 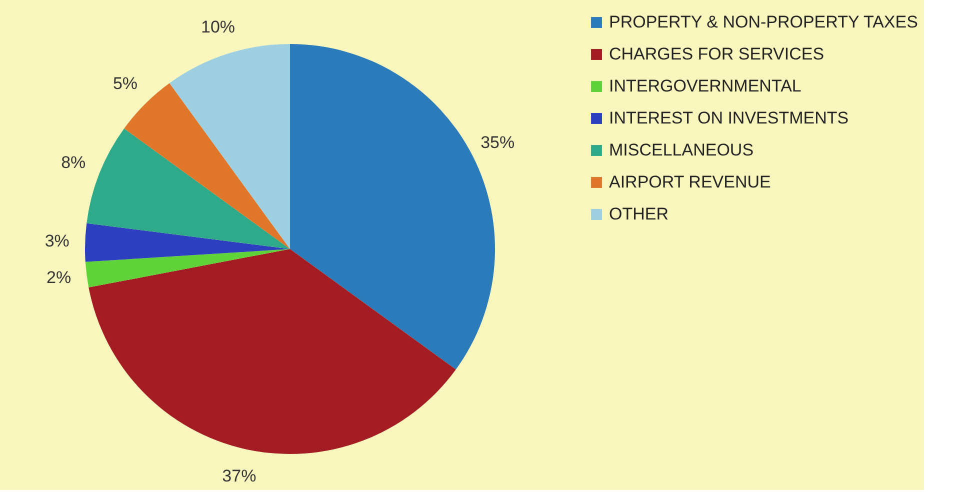 I want to click on data-label: 37%, so click(x=239, y=476).